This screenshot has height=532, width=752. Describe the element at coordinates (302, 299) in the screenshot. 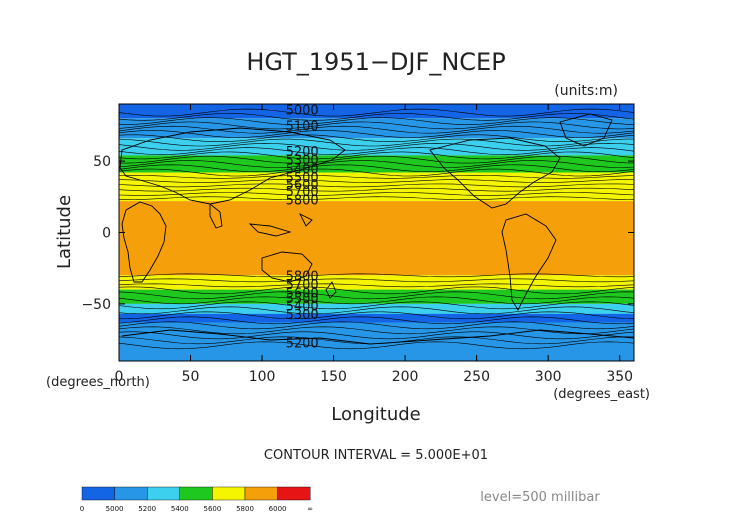

I see `contour-label-12: 5500` at that location.